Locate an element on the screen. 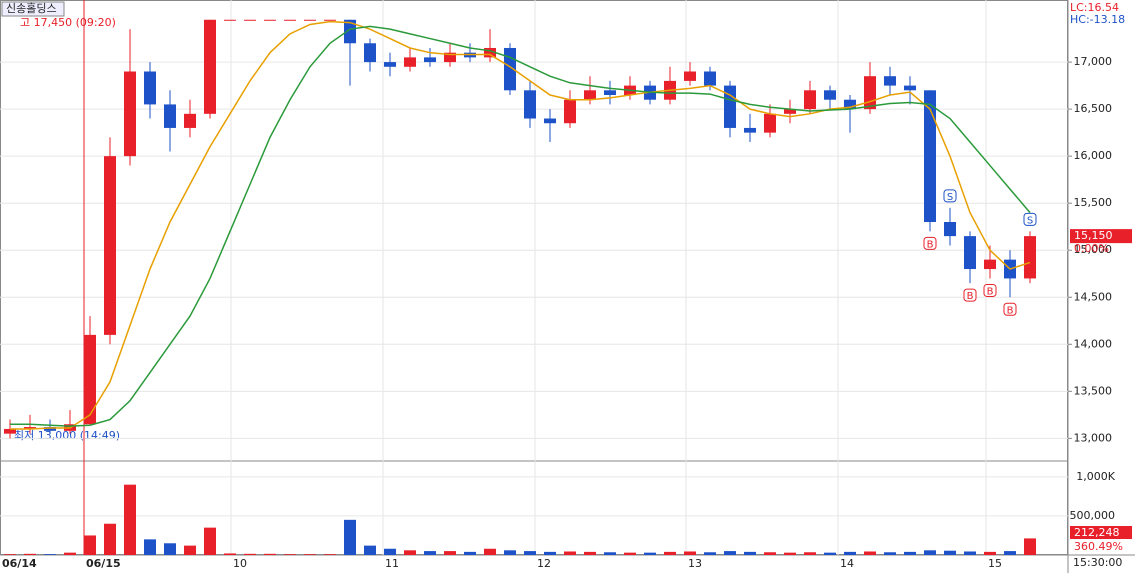 This screenshot has width=1135, height=573. volume-ratio-label: 360.49% is located at coordinates (1098, 546).